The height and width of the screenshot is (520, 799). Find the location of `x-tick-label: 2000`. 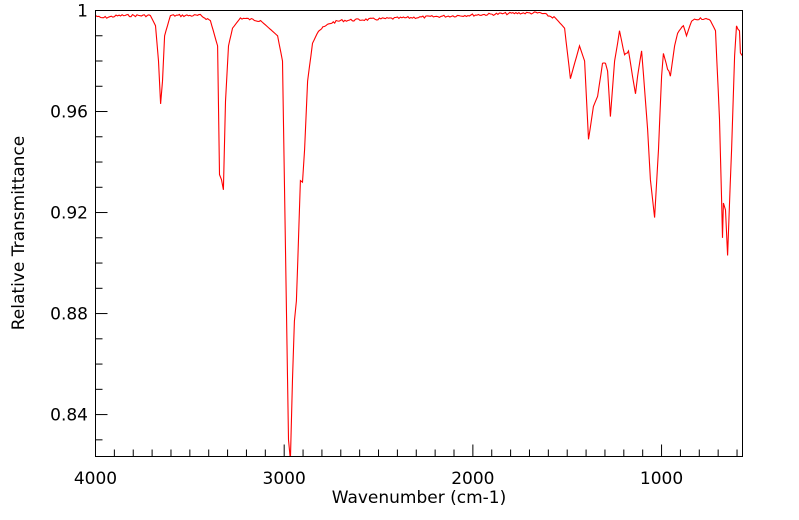

x-tick-label: 2000 is located at coordinates (472, 479).